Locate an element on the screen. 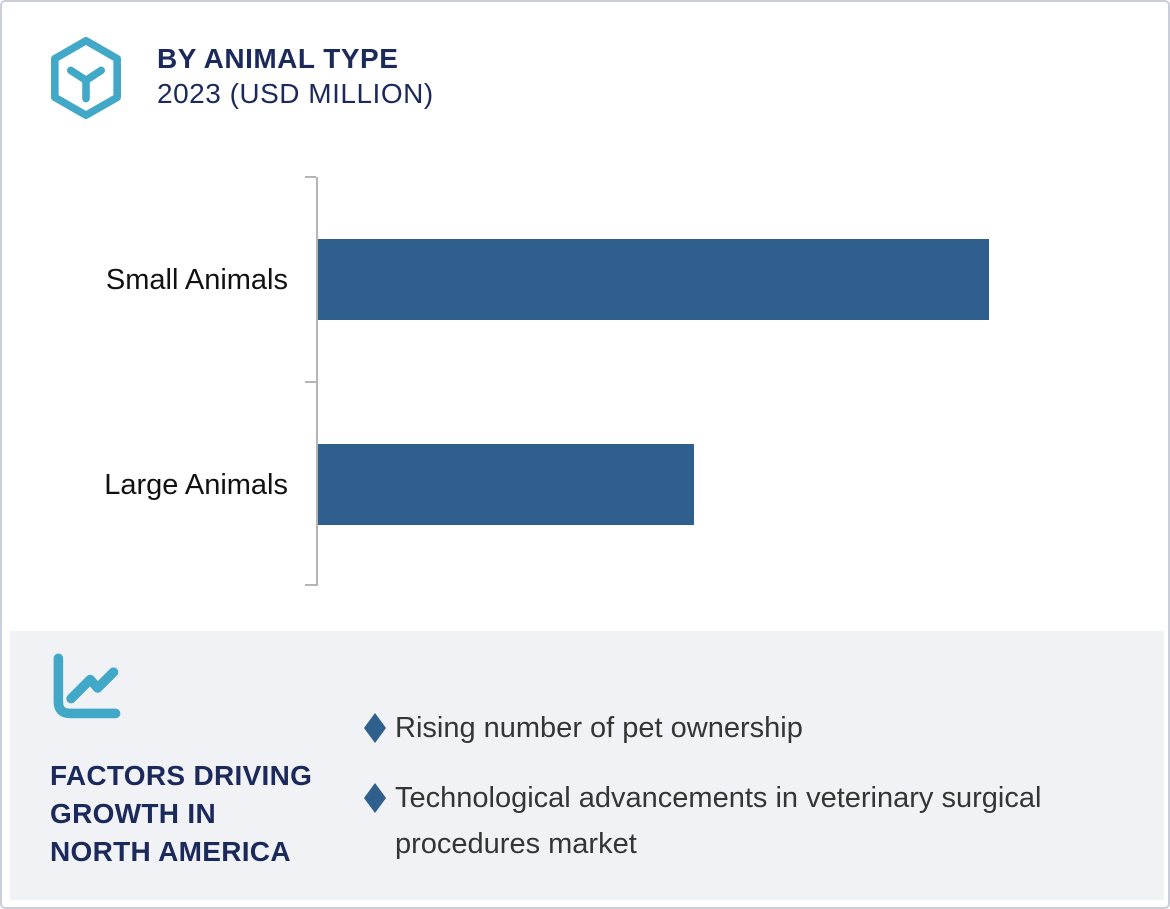 The width and height of the screenshot is (1170, 909). list-item: Rising number of pet ownership is located at coordinates (714, 728).